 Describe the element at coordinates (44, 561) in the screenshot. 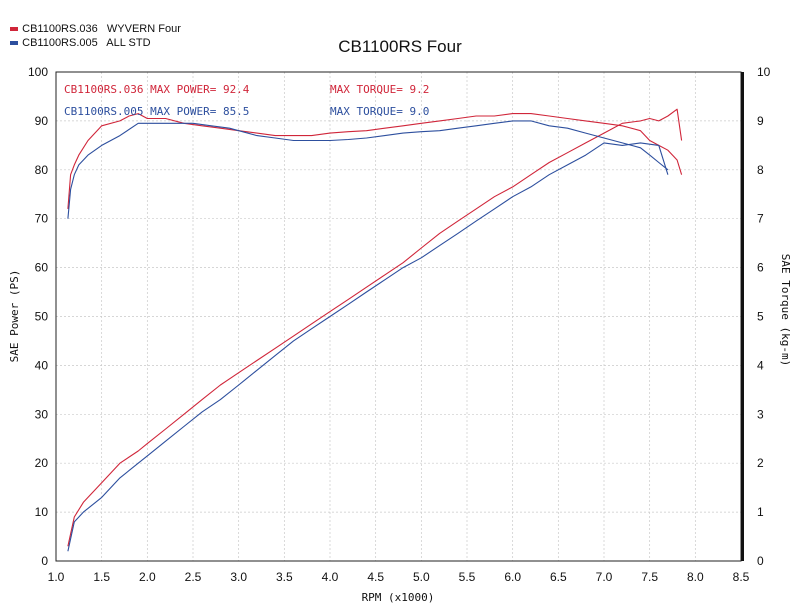

I see `y-tick-label: 0` at that location.